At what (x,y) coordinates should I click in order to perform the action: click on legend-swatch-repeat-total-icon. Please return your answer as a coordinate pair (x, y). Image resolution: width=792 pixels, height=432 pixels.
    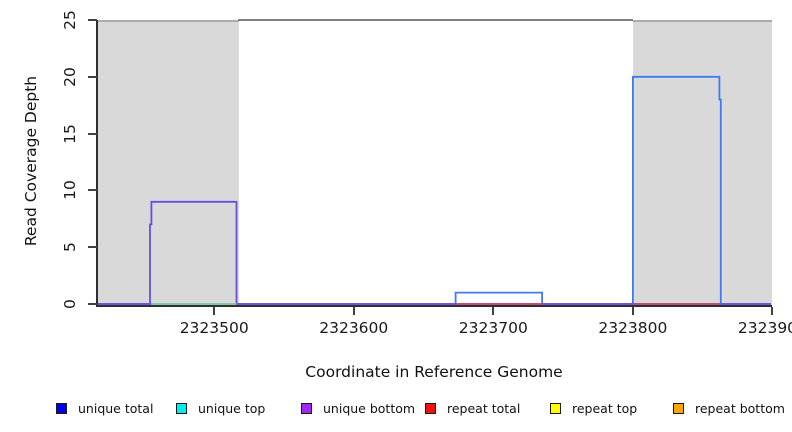
    Looking at the image, I should click on (430, 408).